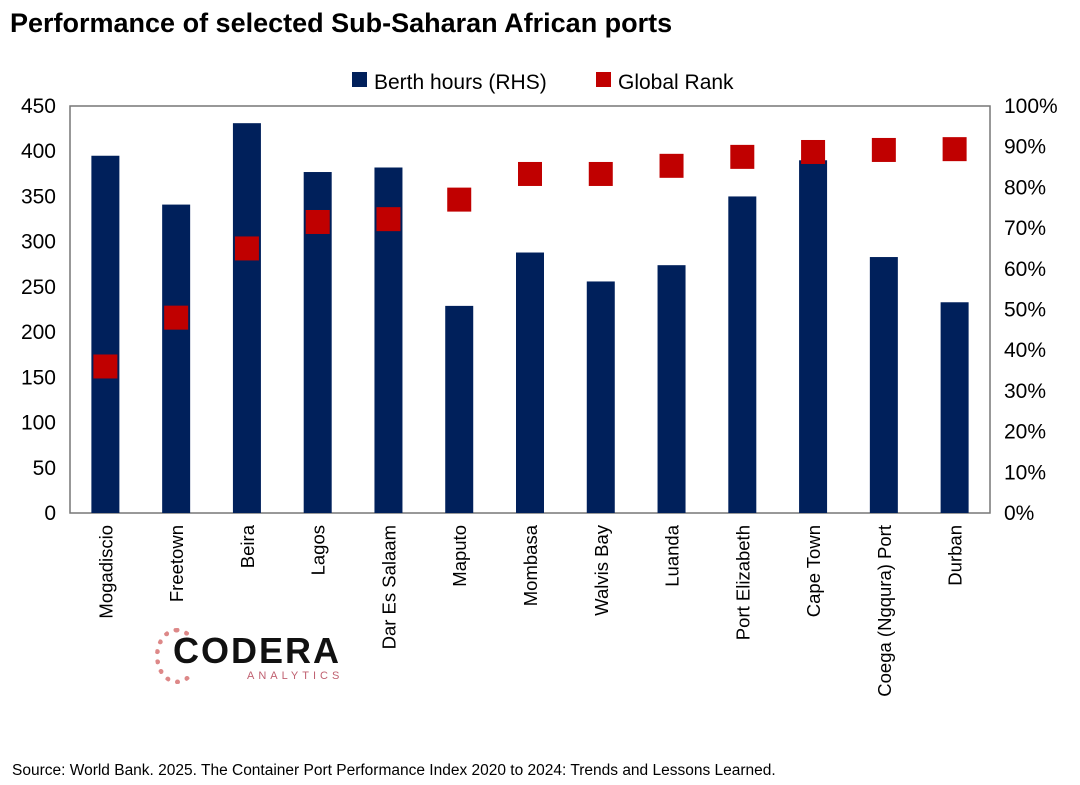  I want to click on bar-mogadiscio, so click(105, 334).